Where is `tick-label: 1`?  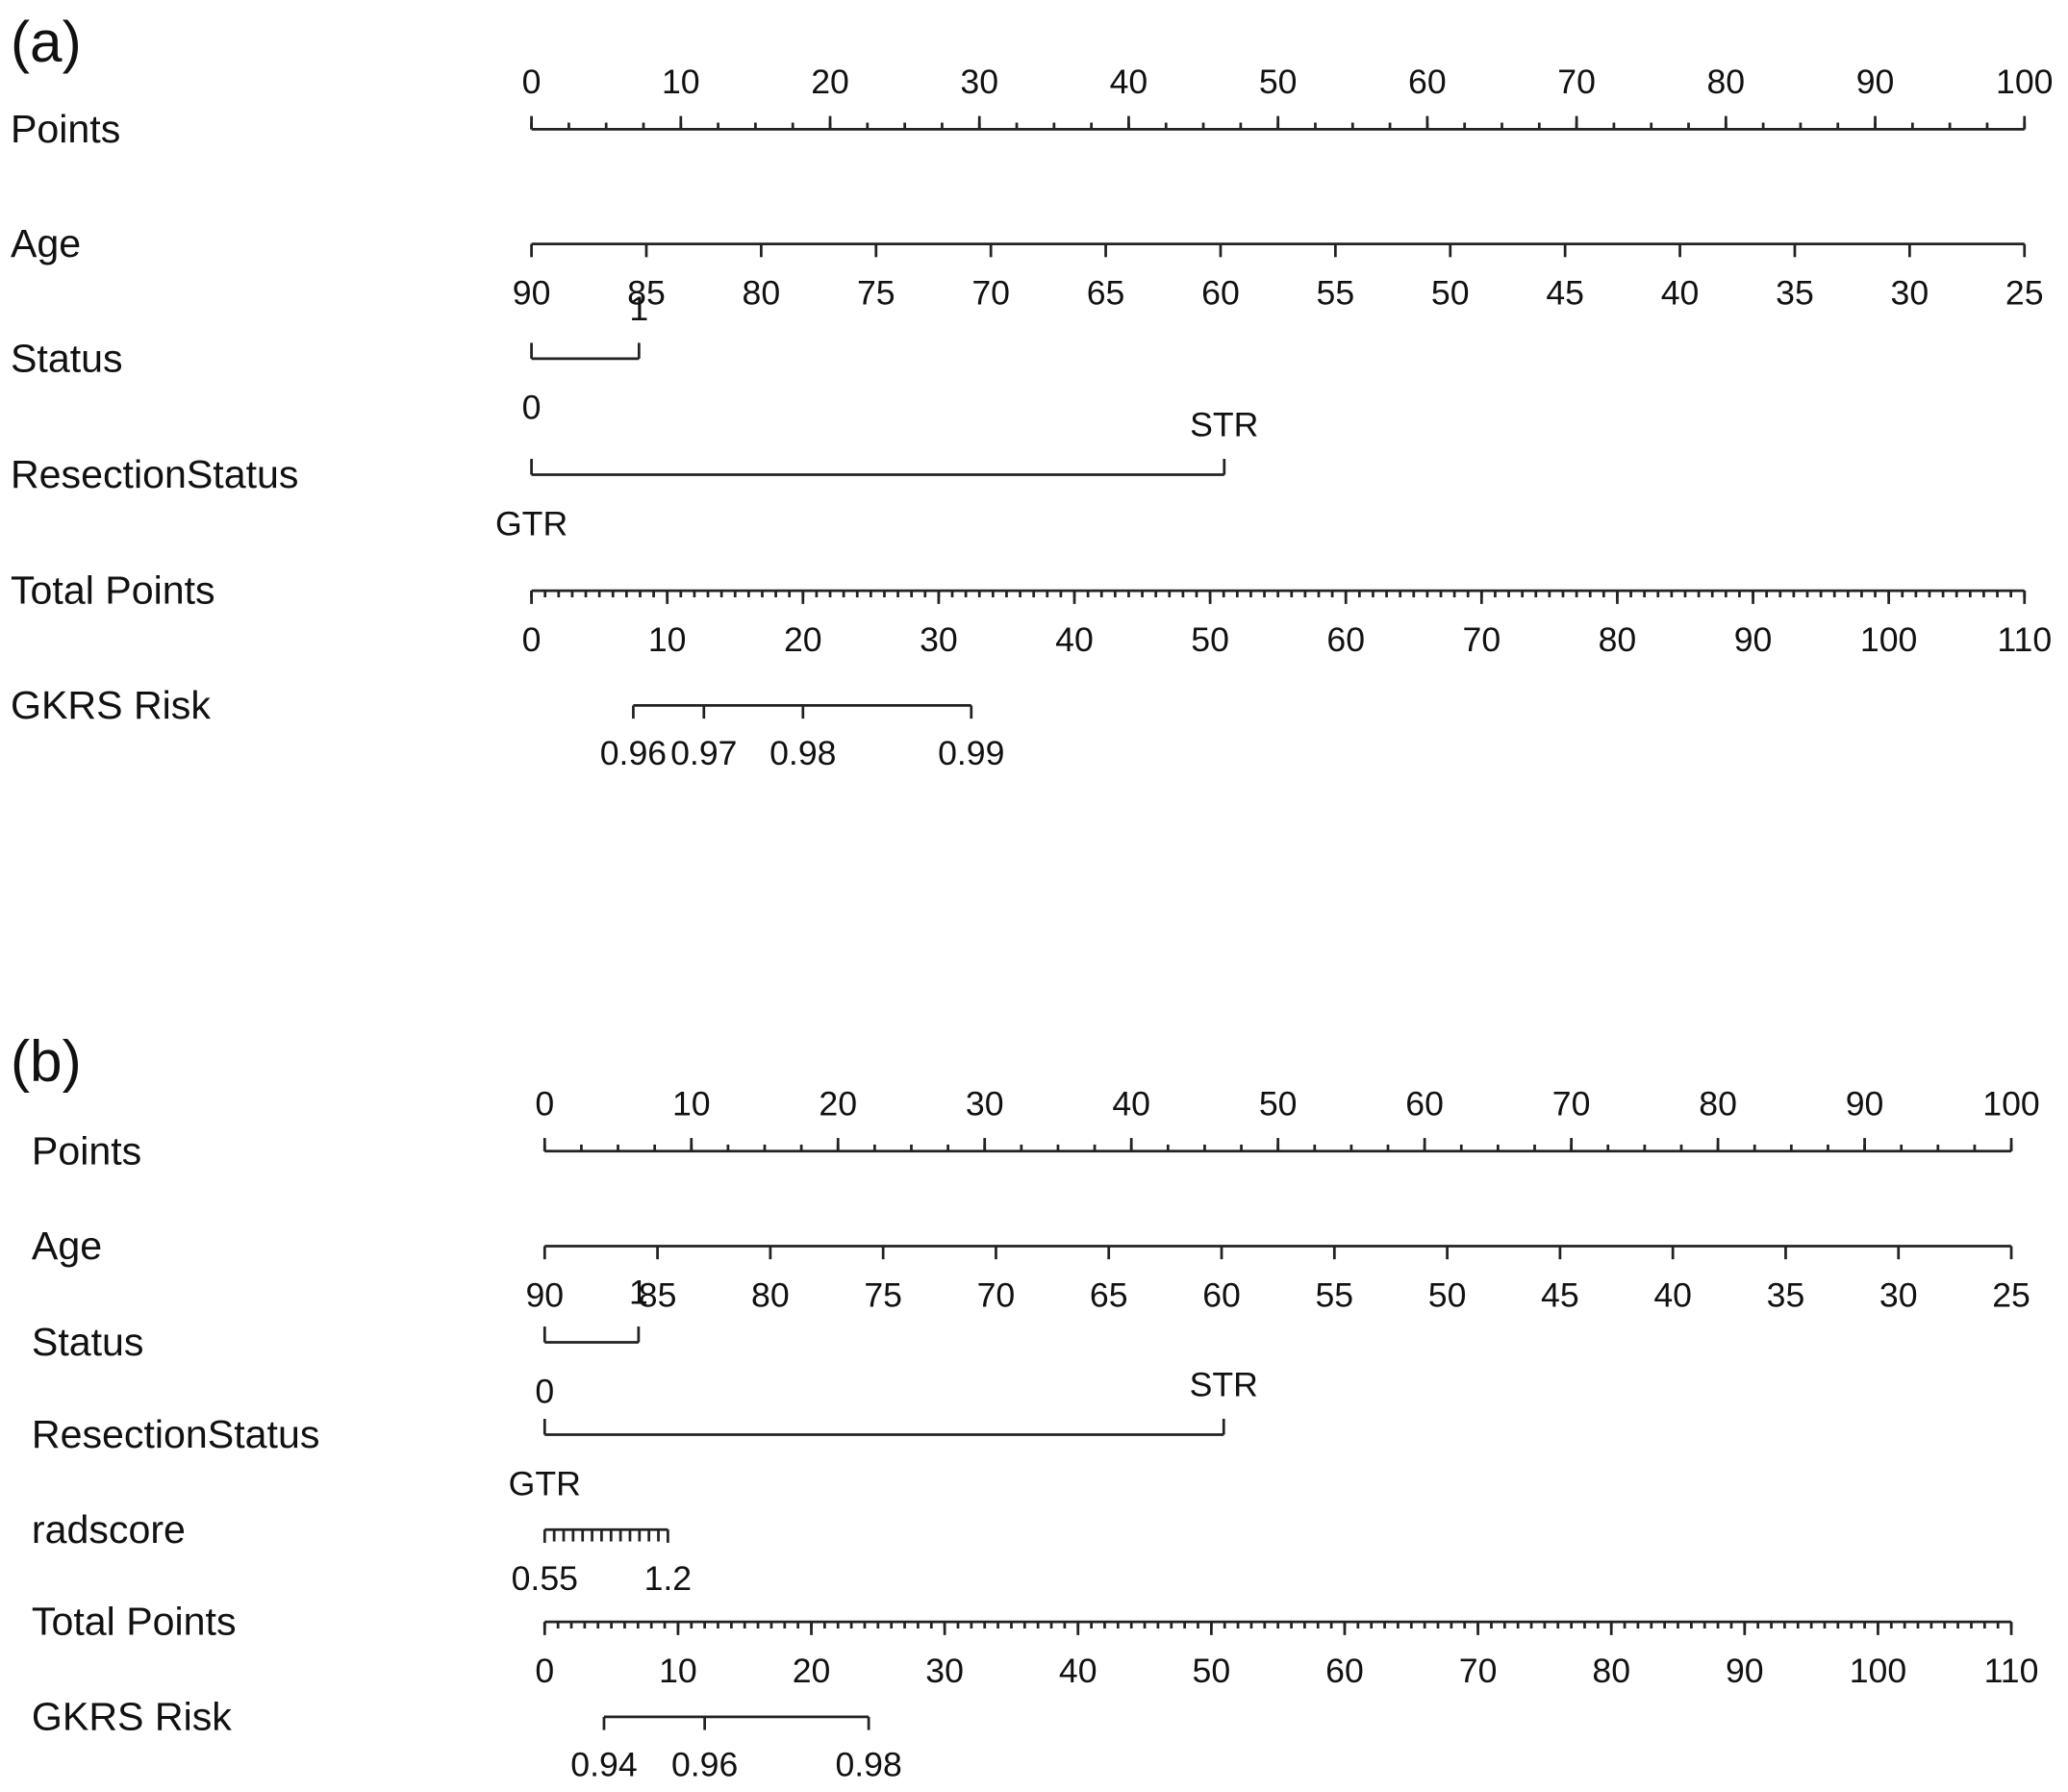
tick-label: 1 is located at coordinates (638, 309).